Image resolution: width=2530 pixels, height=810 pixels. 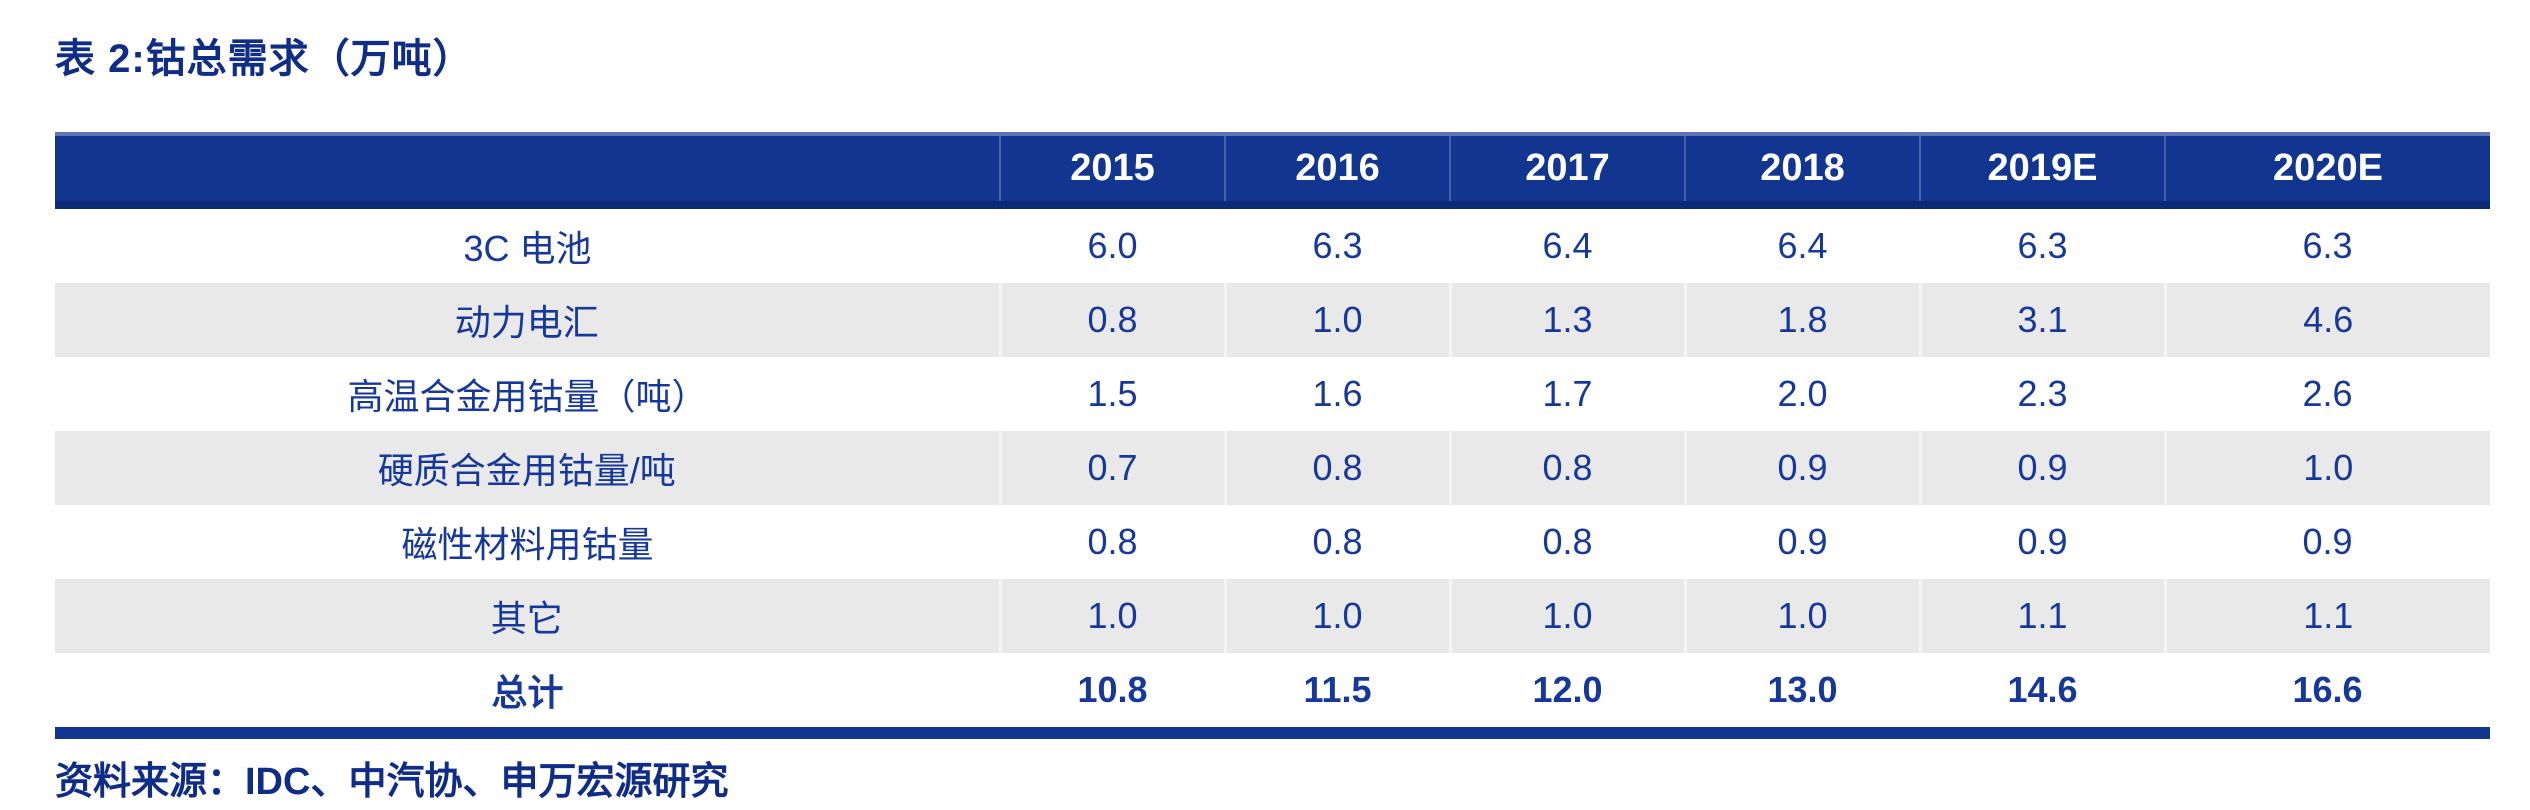 What do you see at coordinates (1272, 244) in the screenshot?
I see `table-row: 3C 电池 6.0 6.3 6.4 6.4 6.3 6.3` at bounding box center [1272, 244].